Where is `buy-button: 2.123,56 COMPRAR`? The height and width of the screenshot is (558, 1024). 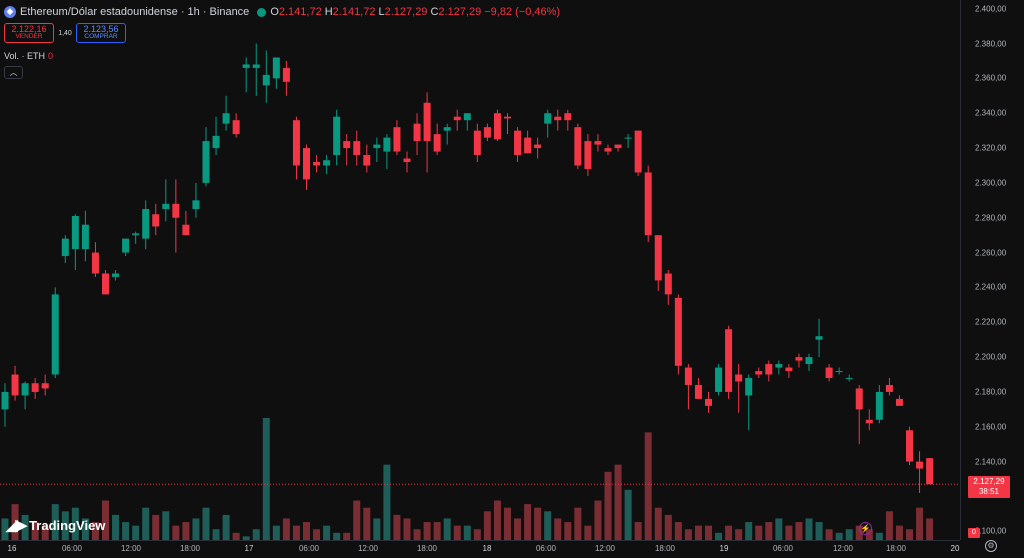
buy-button: 2.123,56 COMPRAR is located at coordinates (101, 33).